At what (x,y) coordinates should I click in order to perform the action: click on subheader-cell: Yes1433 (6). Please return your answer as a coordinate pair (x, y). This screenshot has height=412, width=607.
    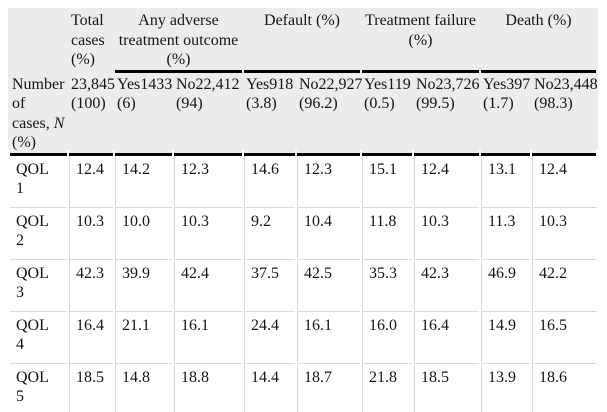
    Looking at the image, I should click on (143, 114).